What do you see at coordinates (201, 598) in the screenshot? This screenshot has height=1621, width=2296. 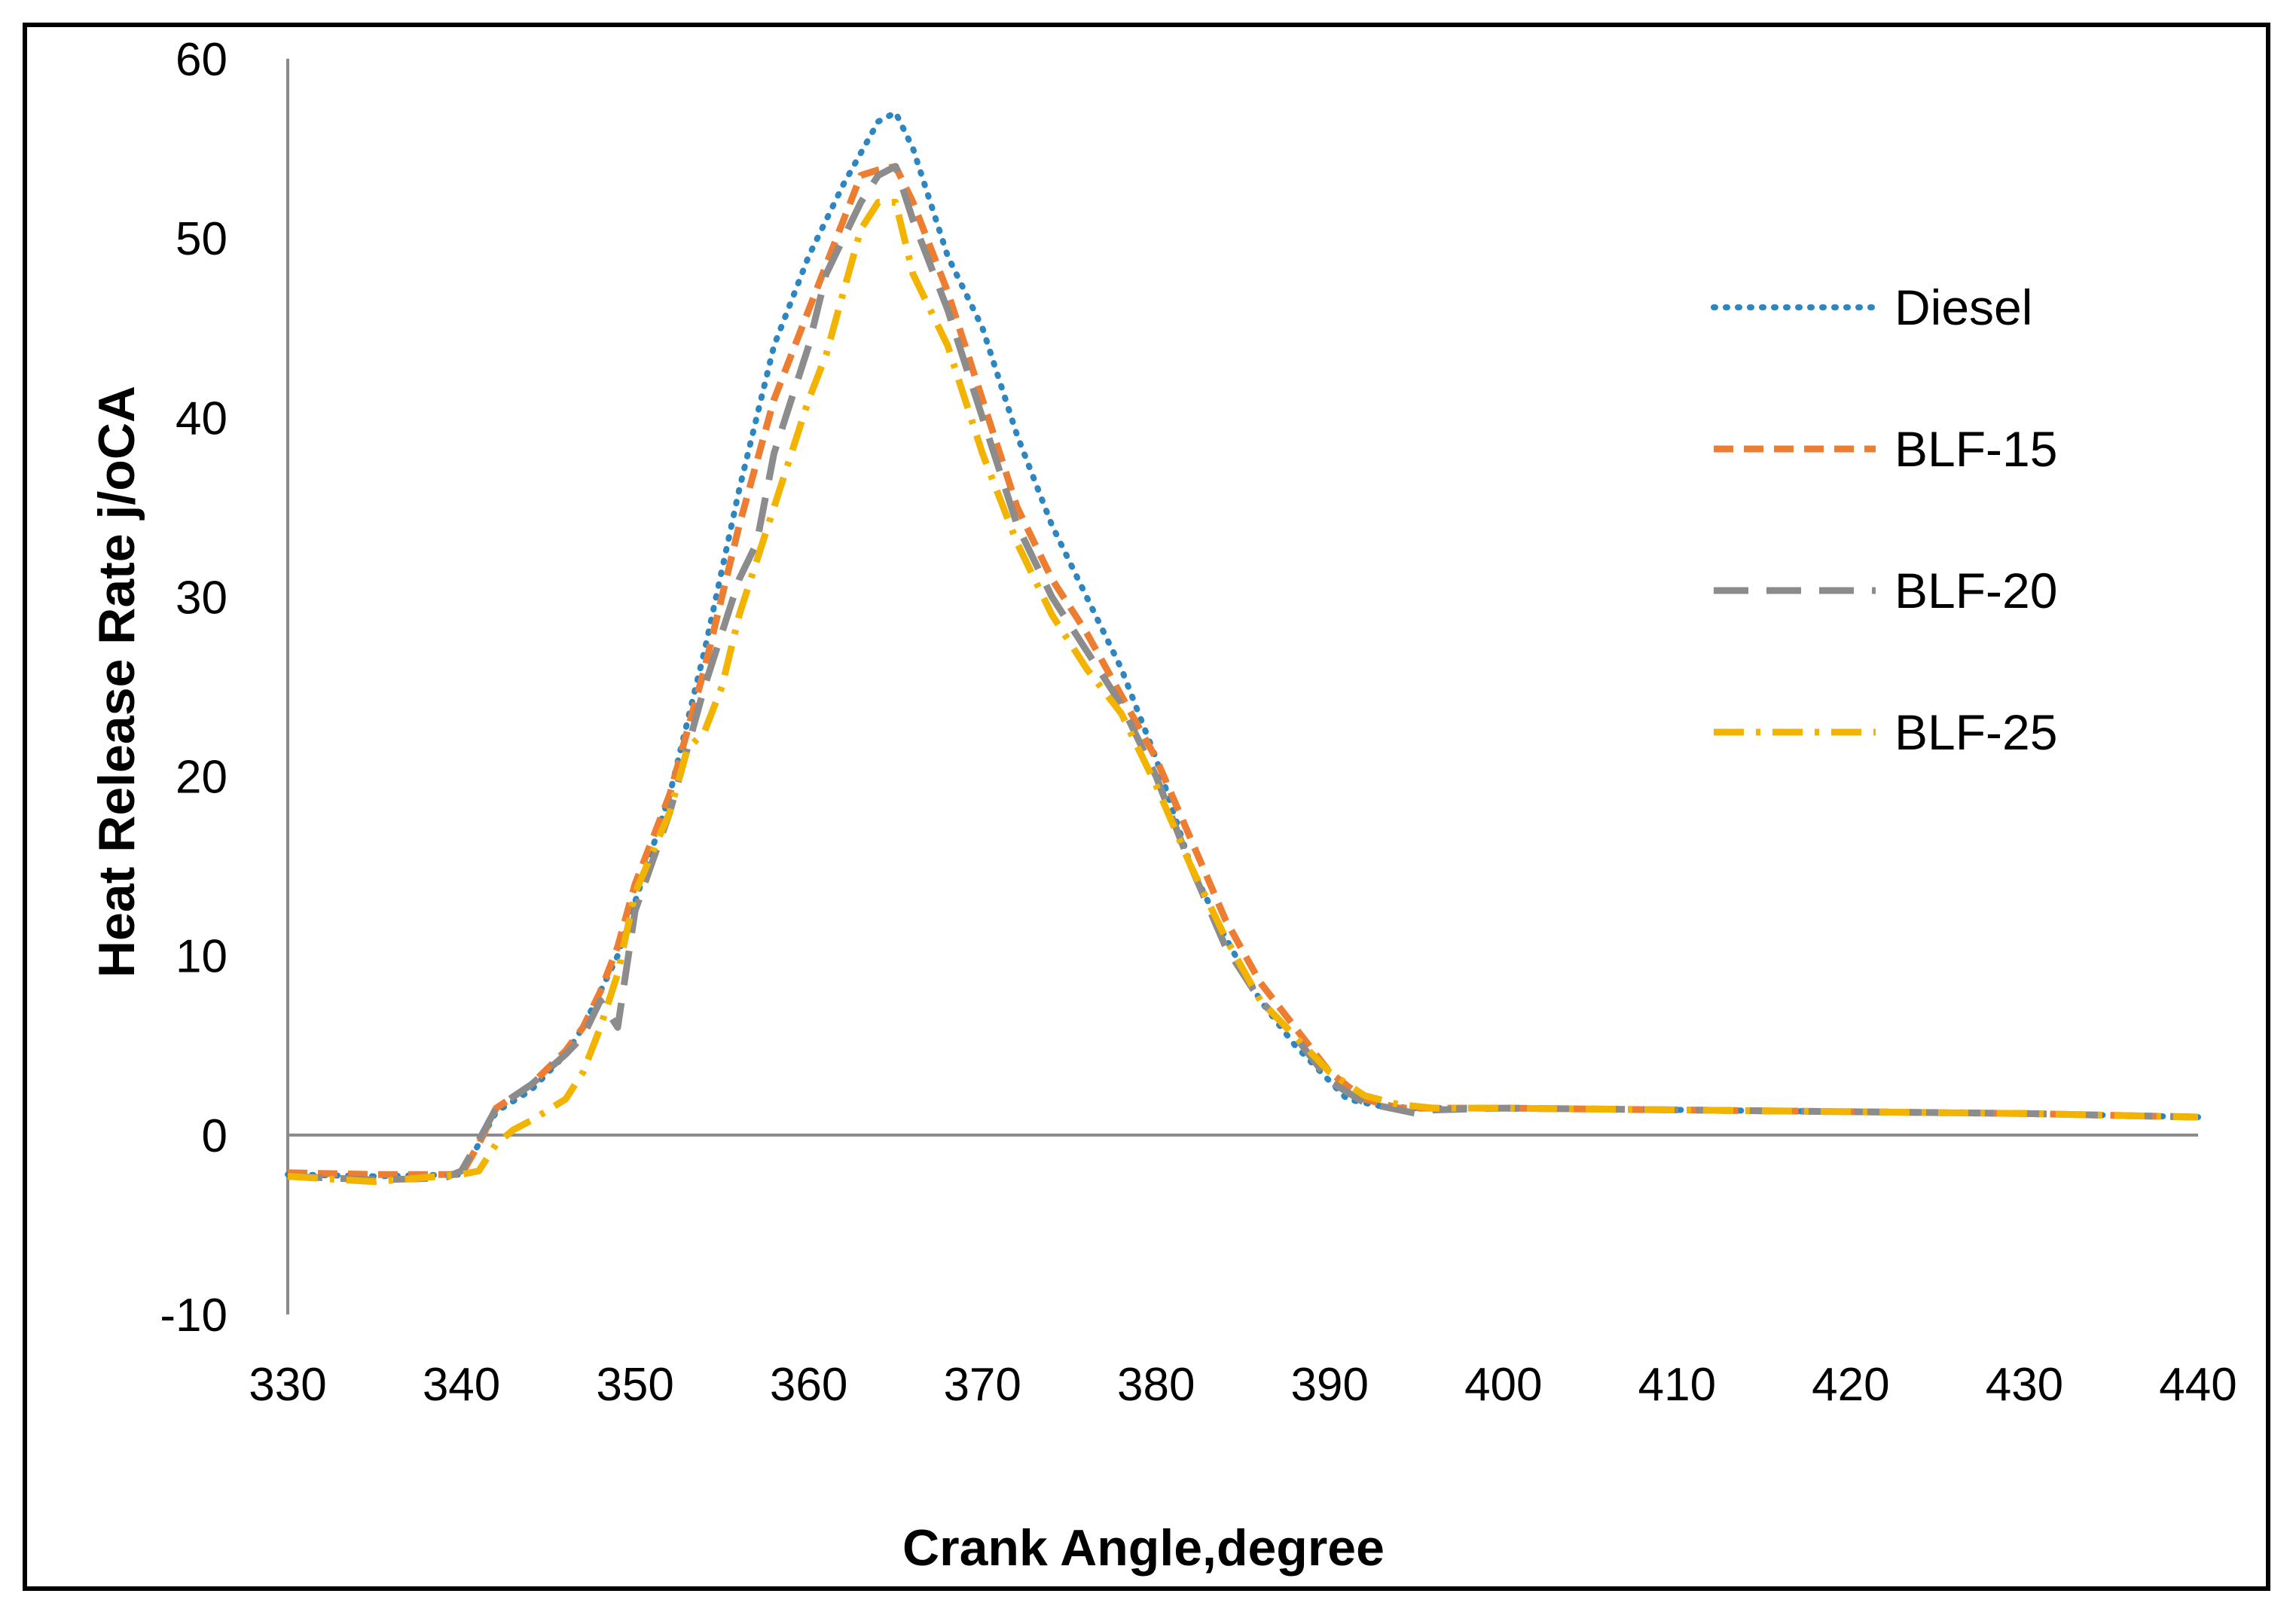 I see `y-tick-label: 30` at bounding box center [201, 598].